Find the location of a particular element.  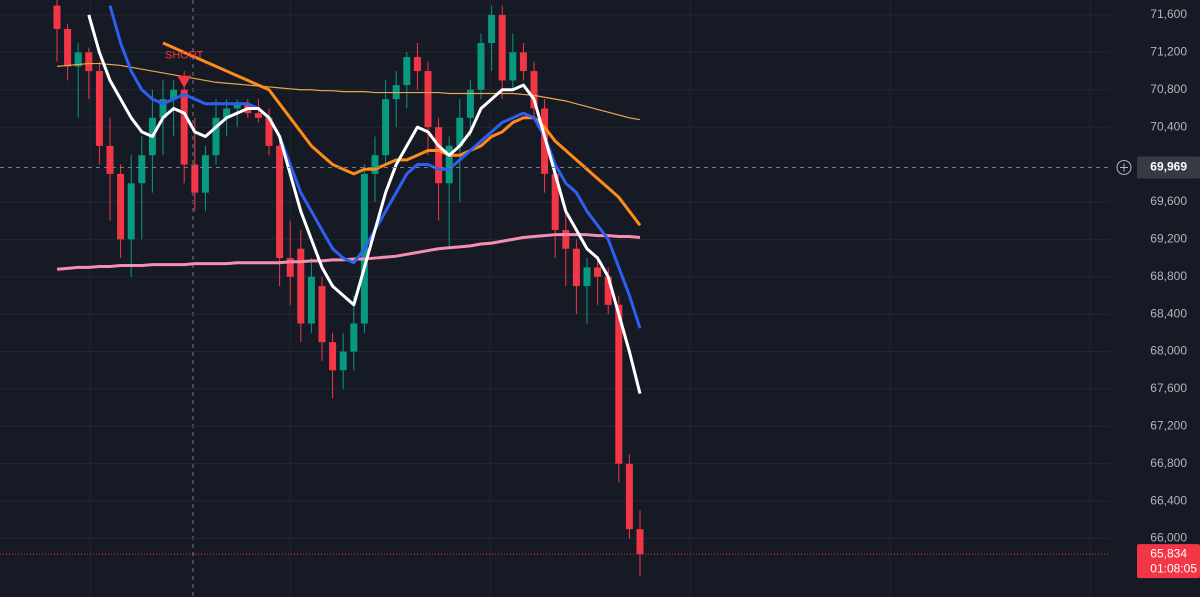

y-tick-label: 71,600 is located at coordinates (1168, 14).